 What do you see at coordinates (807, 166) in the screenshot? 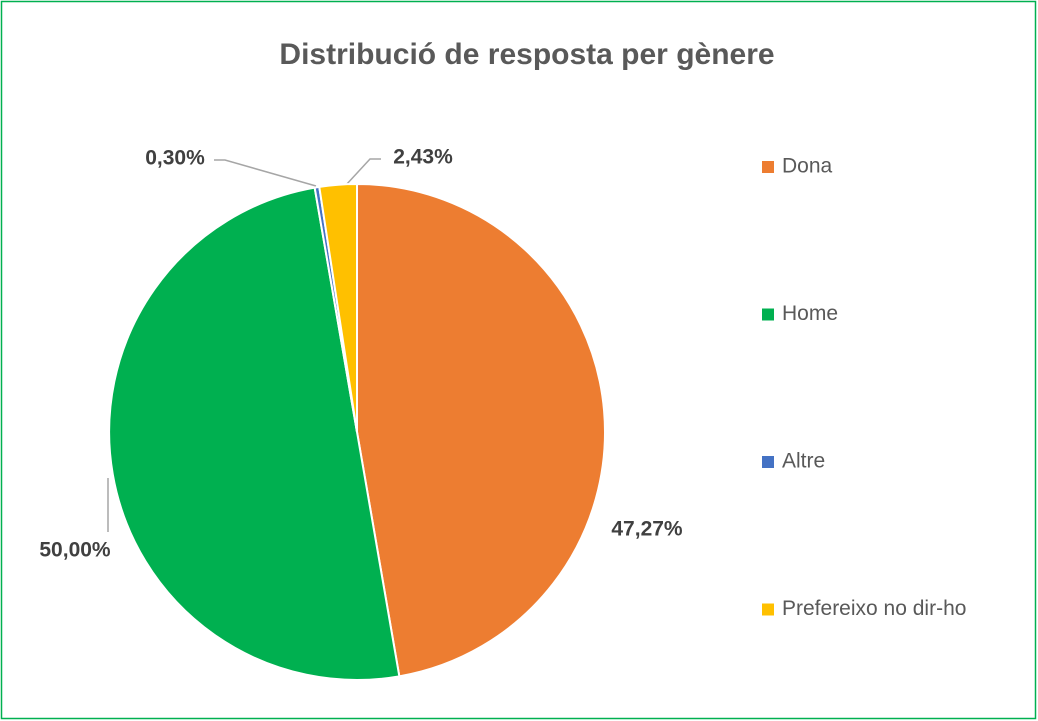
I see `legend-label: Dona` at bounding box center [807, 166].